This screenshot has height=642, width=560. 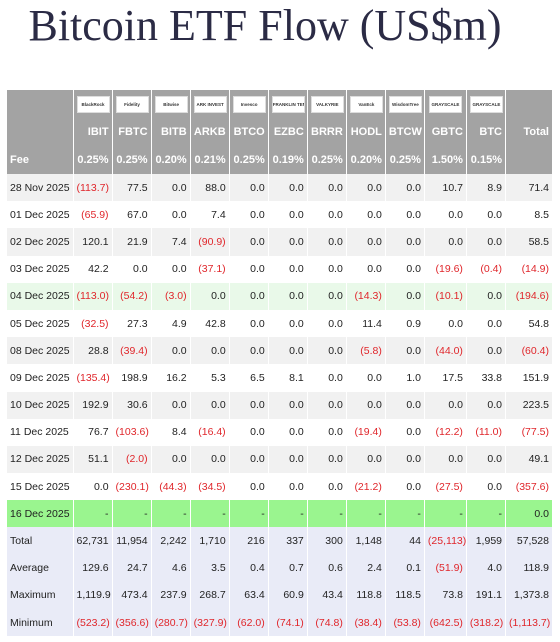 What do you see at coordinates (529, 351) in the screenshot?
I see `cell: (60.4)` at bounding box center [529, 351].